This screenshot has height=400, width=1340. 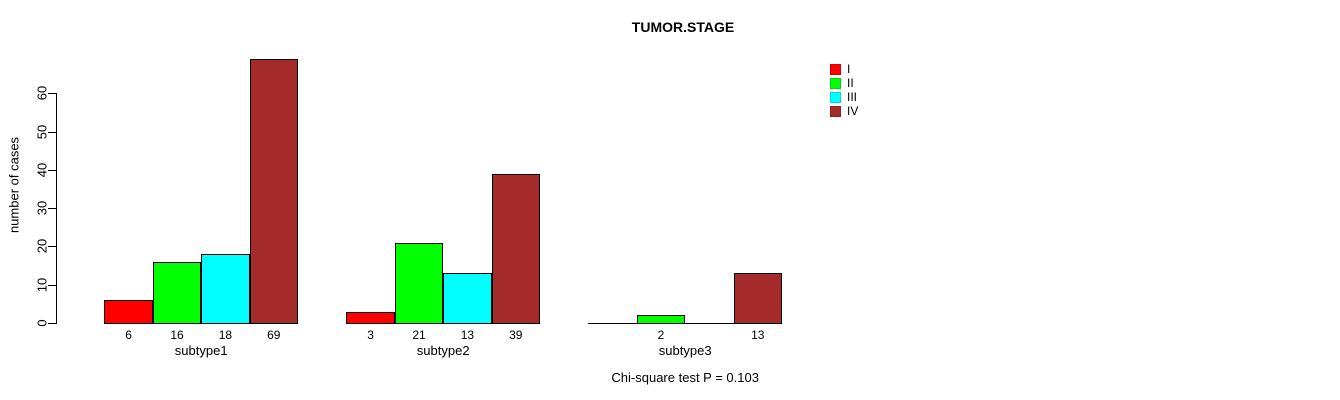 What do you see at coordinates (757, 298) in the screenshot?
I see `bar-subtype3-stage-IV` at bounding box center [757, 298].